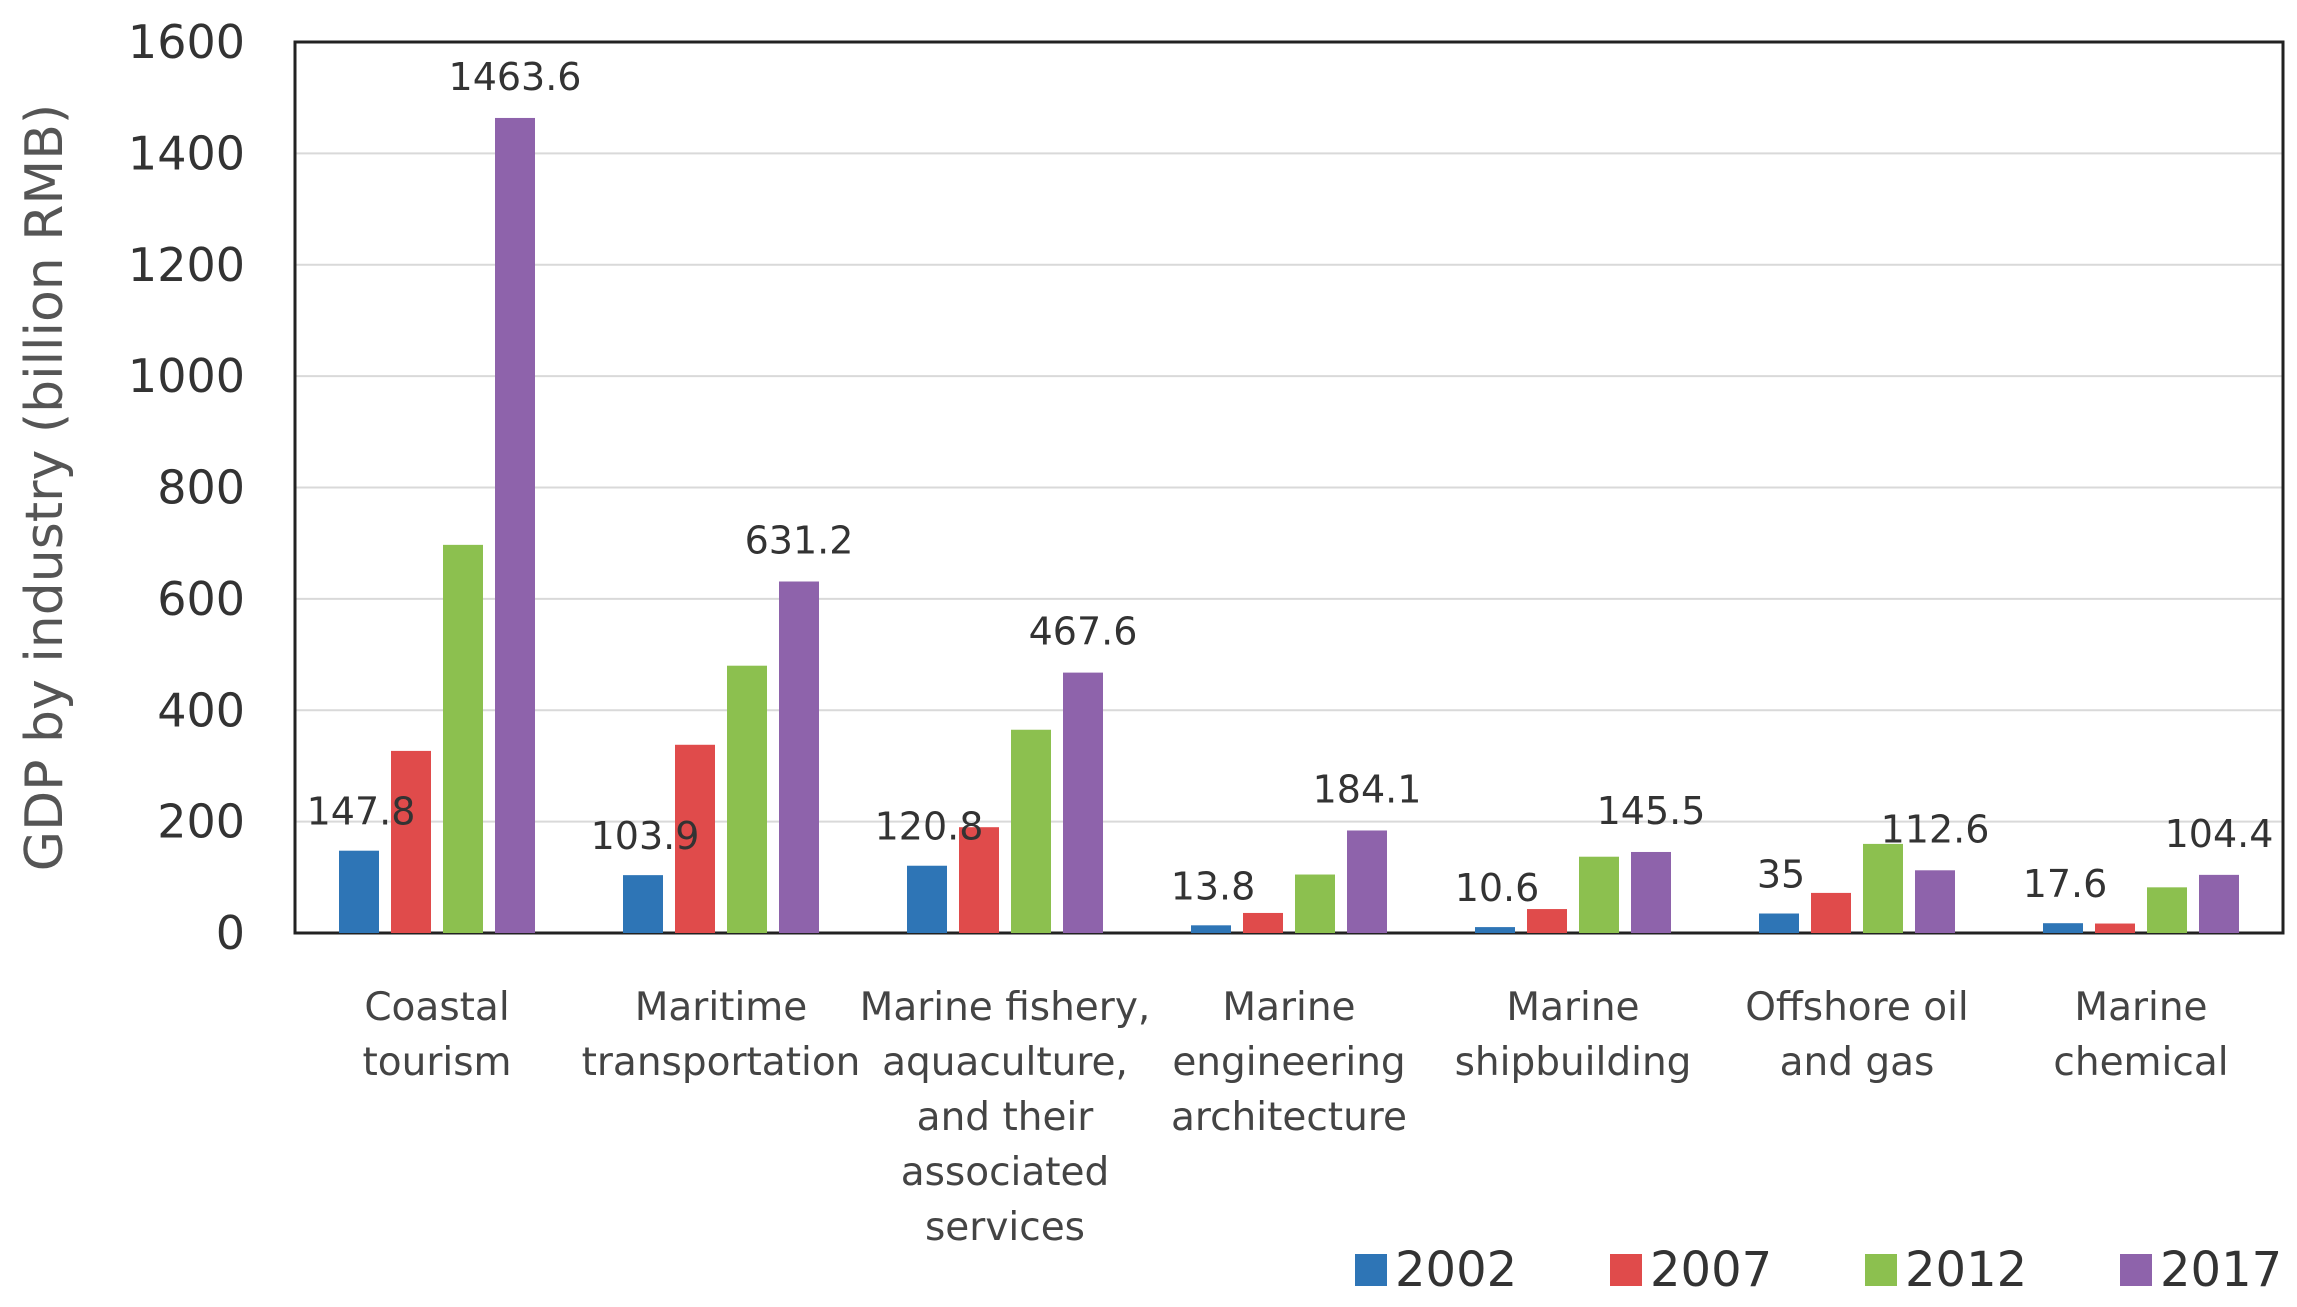 The image size is (2297, 1307). Describe the element at coordinates (201, 710) in the screenshot. I see `y-tick-label: 400` at that location.